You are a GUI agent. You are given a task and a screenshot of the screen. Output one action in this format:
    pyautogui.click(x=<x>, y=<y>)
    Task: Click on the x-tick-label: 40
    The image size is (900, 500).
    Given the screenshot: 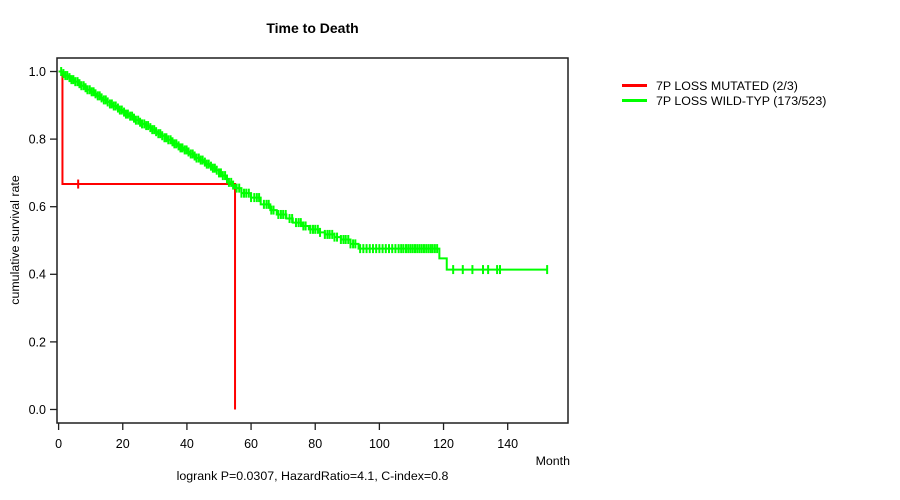 What is the action you would take?
    pyautogui.click(x=187, y=444)
    